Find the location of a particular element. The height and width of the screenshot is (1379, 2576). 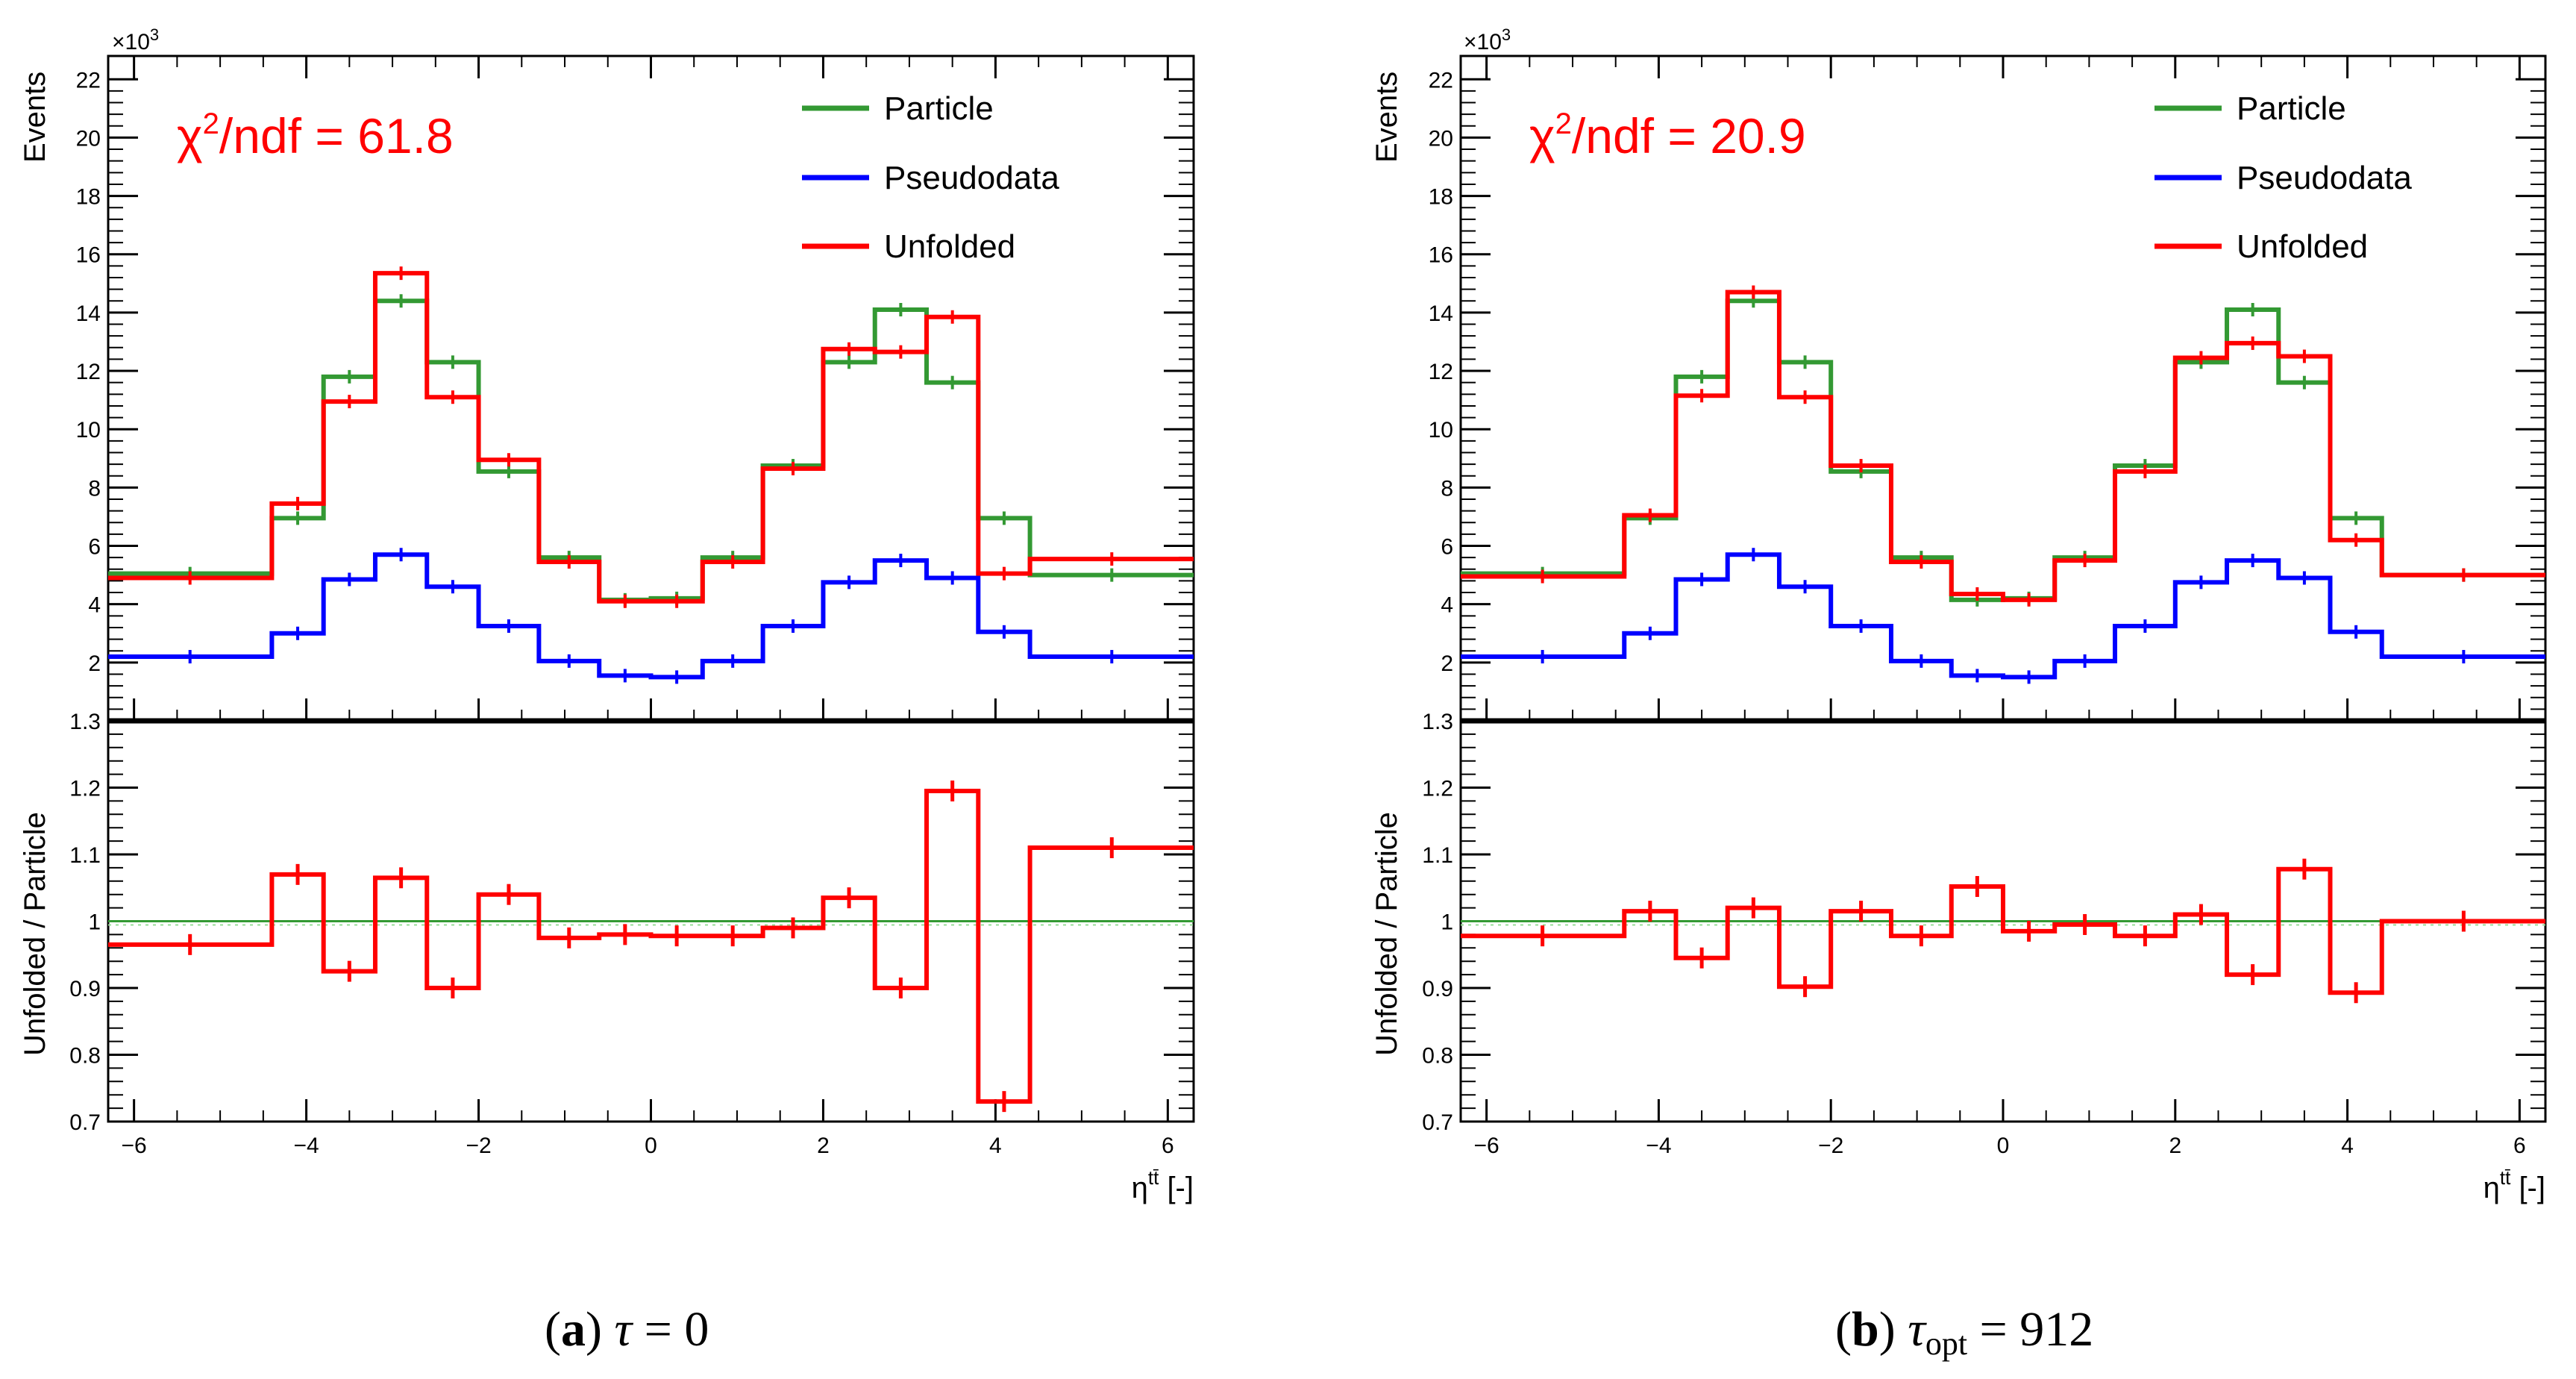

top-histograms-a is located at coordinates (651, 475).